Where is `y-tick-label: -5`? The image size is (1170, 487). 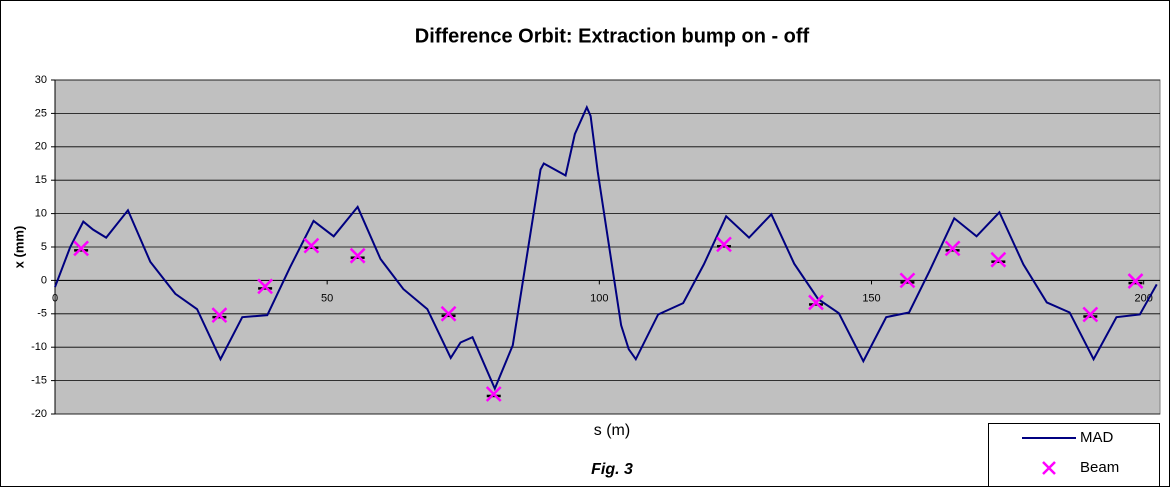 y-tick-label: -5 is located at coordinates (42, 314).